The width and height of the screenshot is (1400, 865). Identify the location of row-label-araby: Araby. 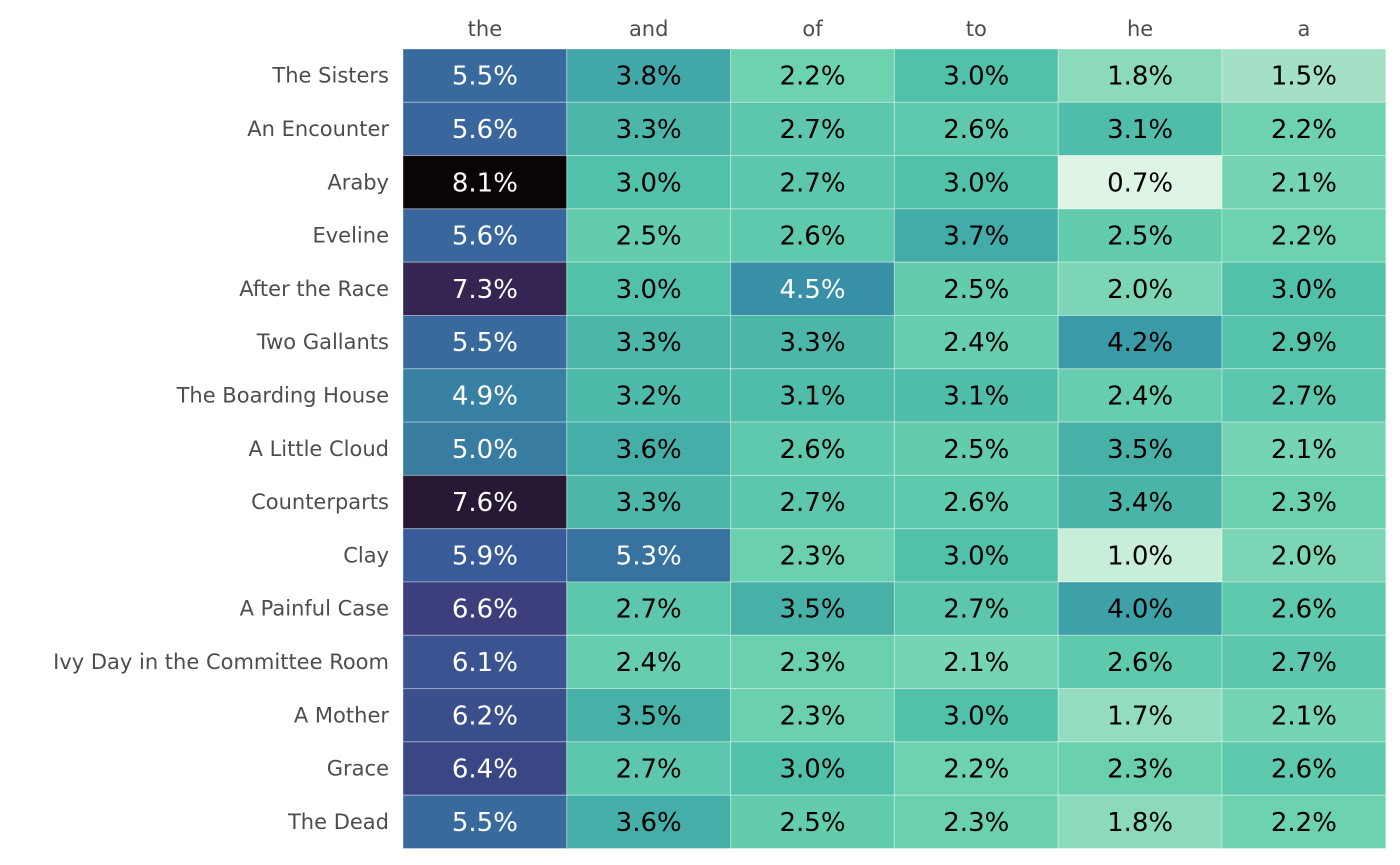
(358, 182).